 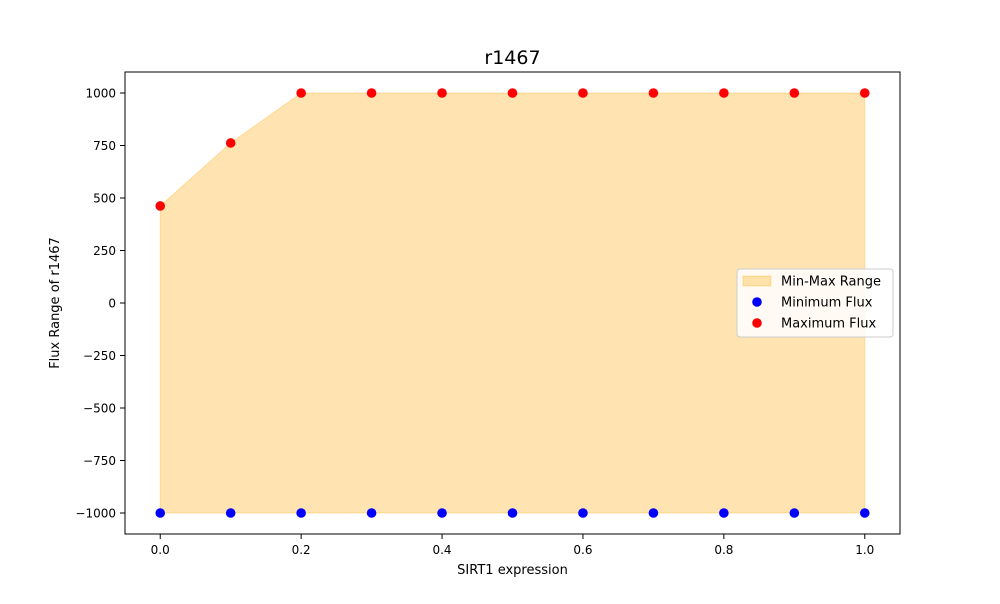 I want to click on min-max-range-legend-swatch, so click(x=757, y=281).